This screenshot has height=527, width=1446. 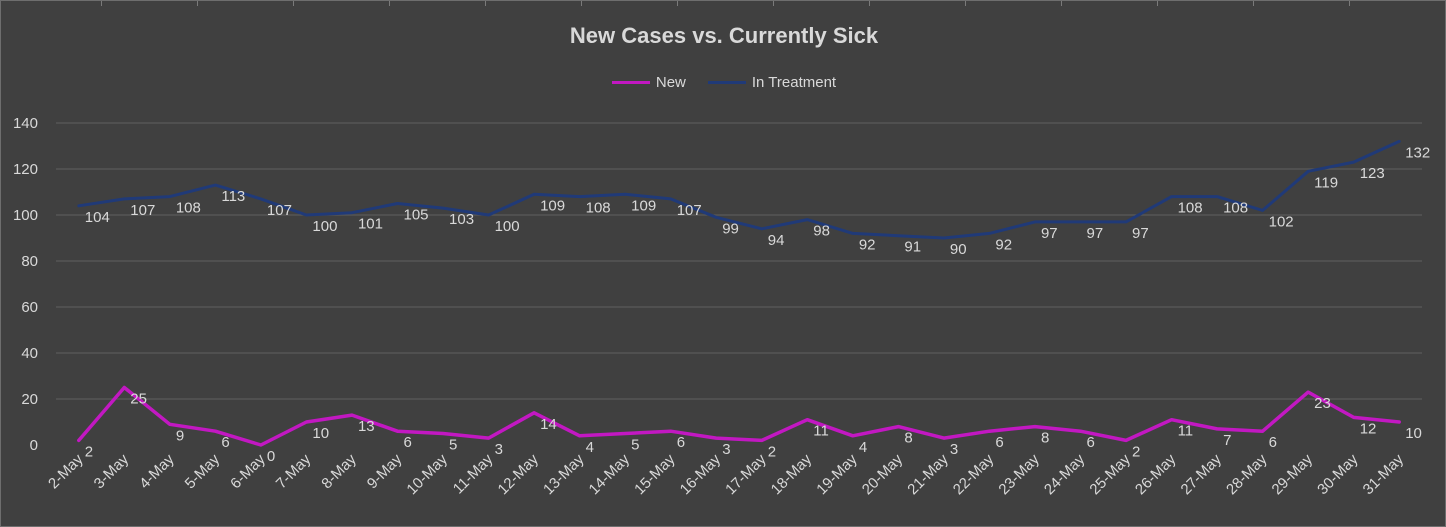 What do you see at coordinates (233, 196) in the screenshot?
I see `data-label: 113` at bounding box center [233, 196].